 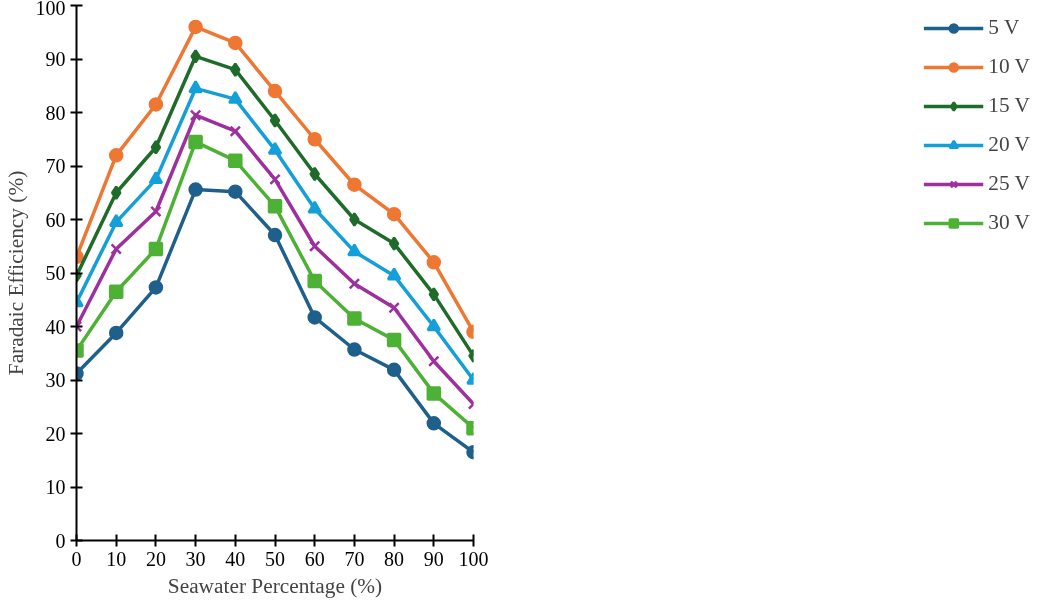 What do you see at coordinates (55, 433) in the screenshot?
I see `y-tick-label: 20` at bounding box center [55, 433].